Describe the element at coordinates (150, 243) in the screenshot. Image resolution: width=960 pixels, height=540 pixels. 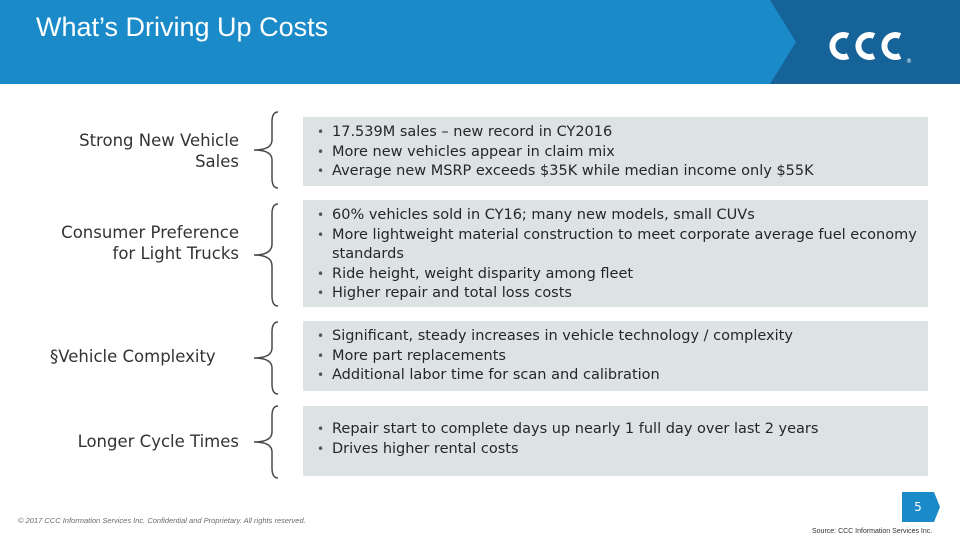
I see `row-label-light-trucks: Consumer Preference for Light Trucks` at that location.